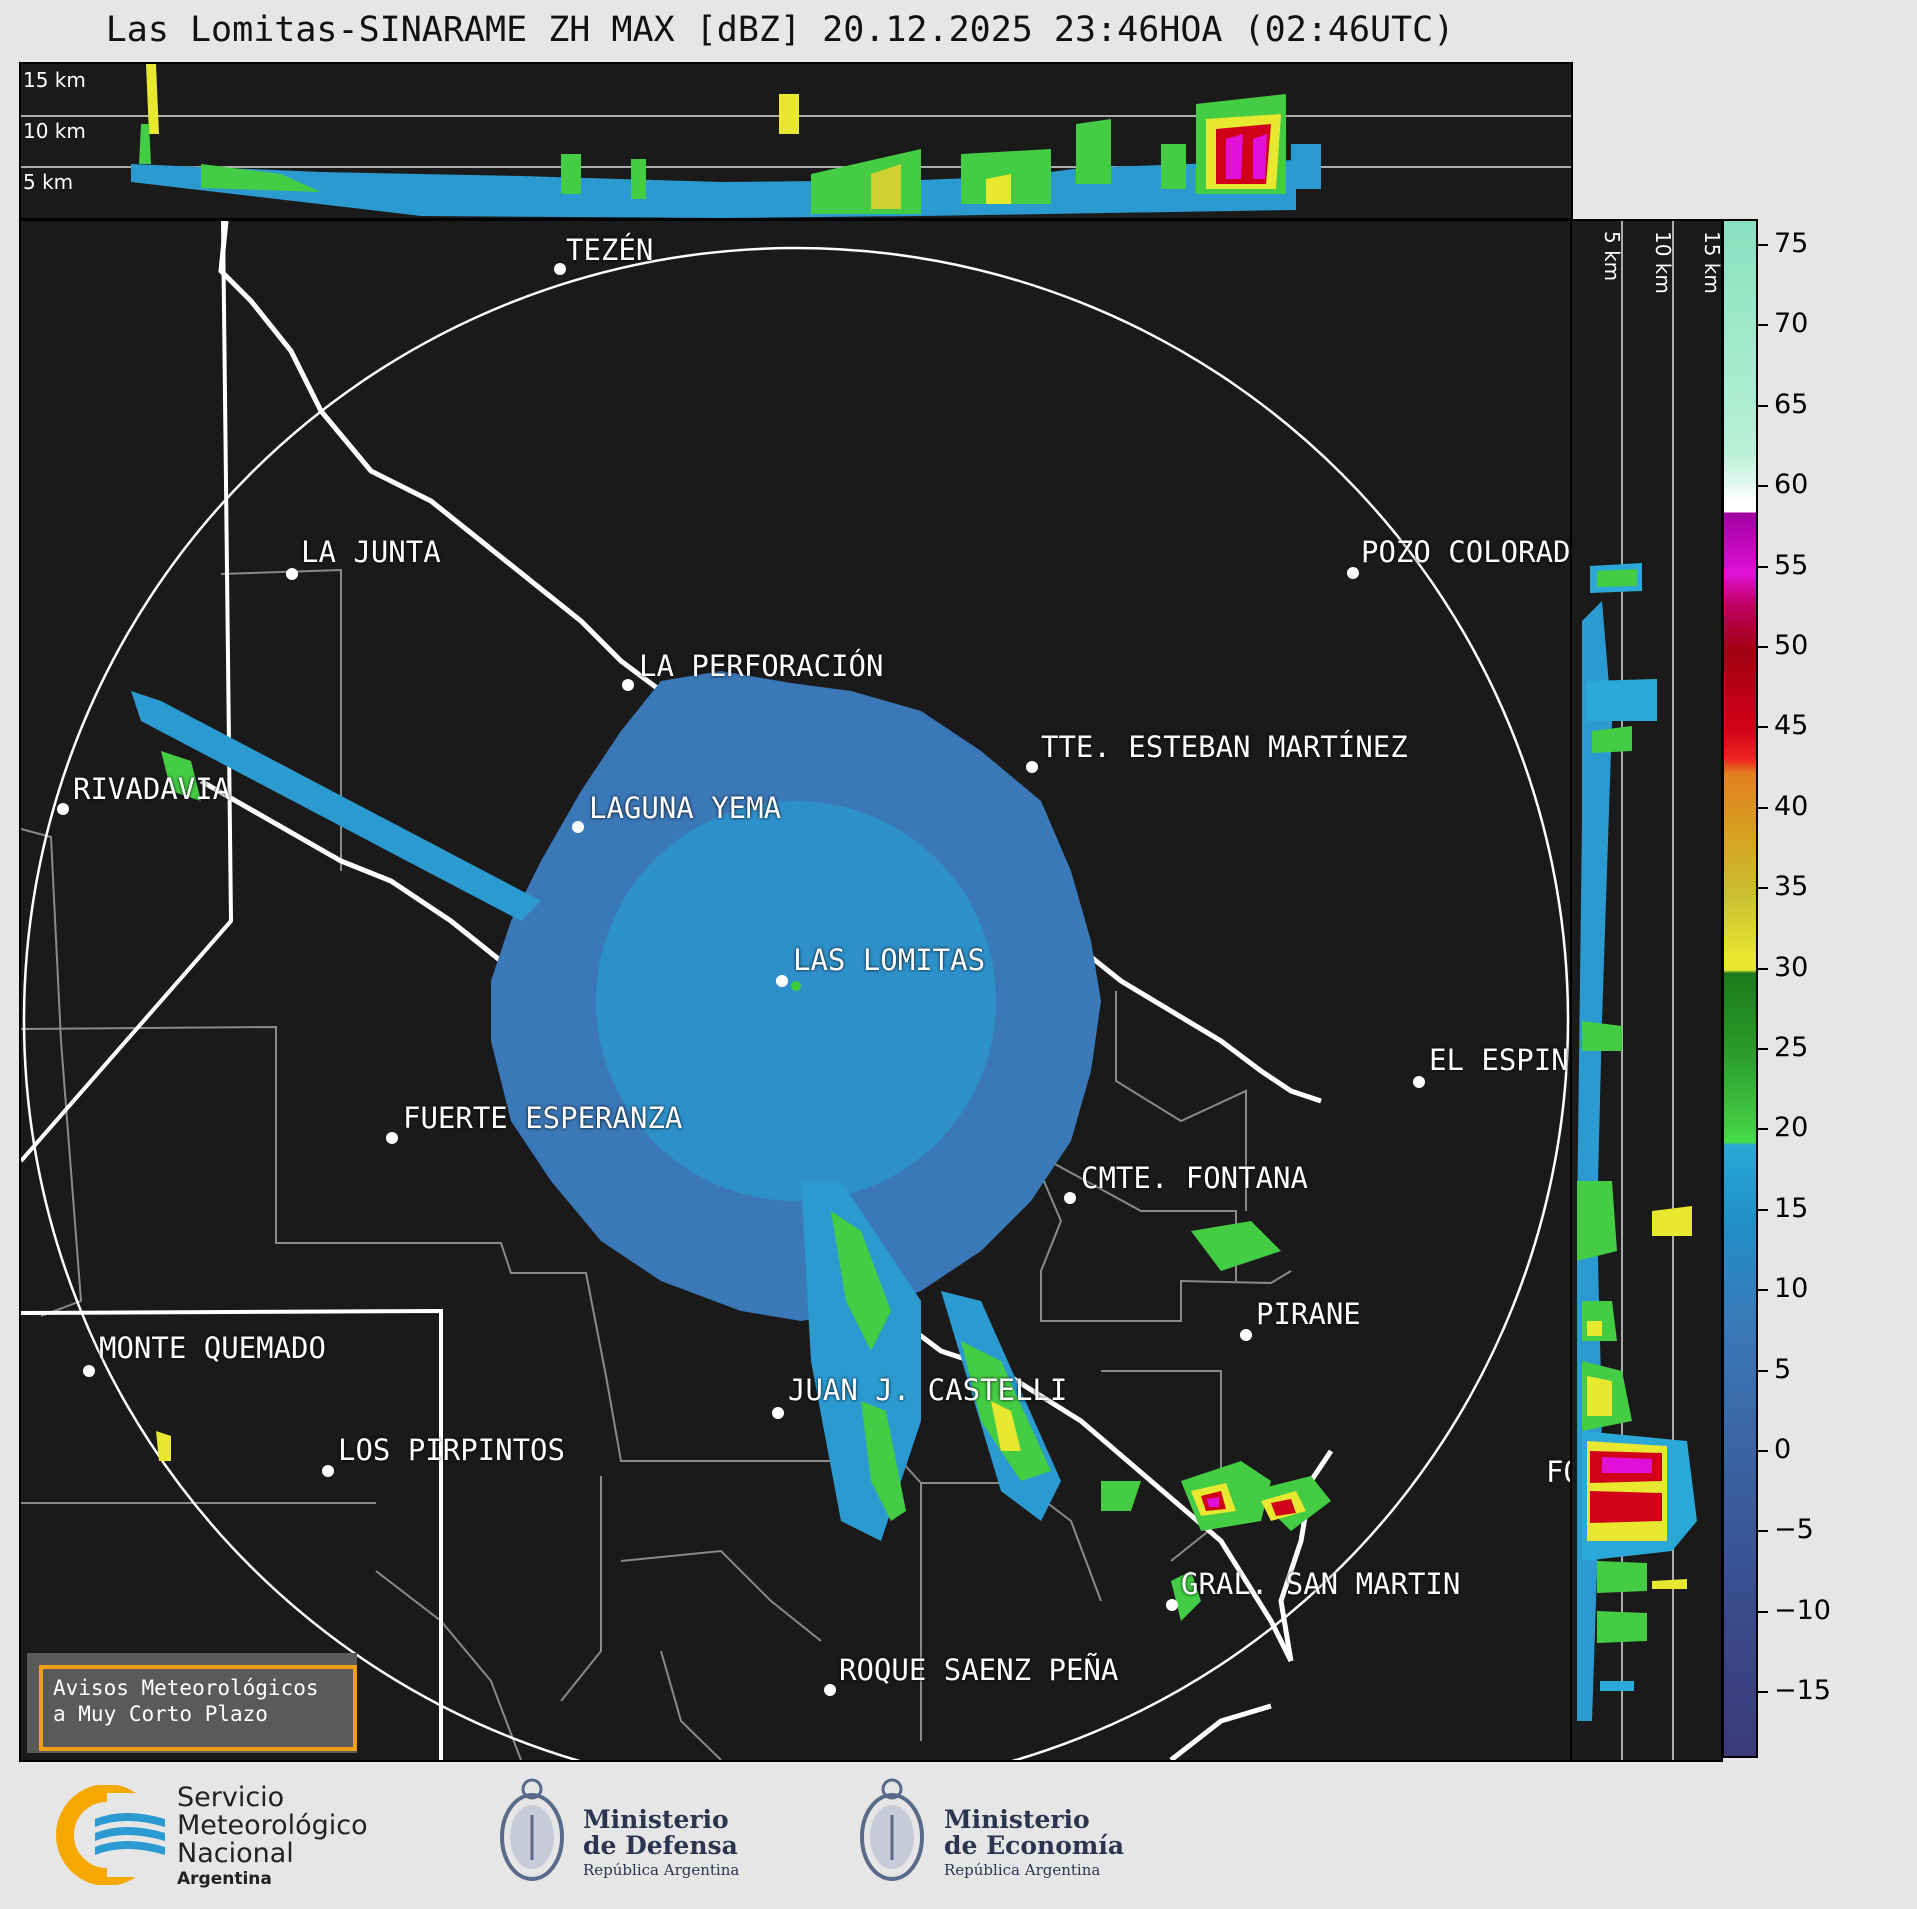 This screenshot has height=1909, width=1917. What do you see at coordinates (224, 1879) in the screenshot?
I see `smn-line-4: Argentina` at bounding box center [224, 1879].